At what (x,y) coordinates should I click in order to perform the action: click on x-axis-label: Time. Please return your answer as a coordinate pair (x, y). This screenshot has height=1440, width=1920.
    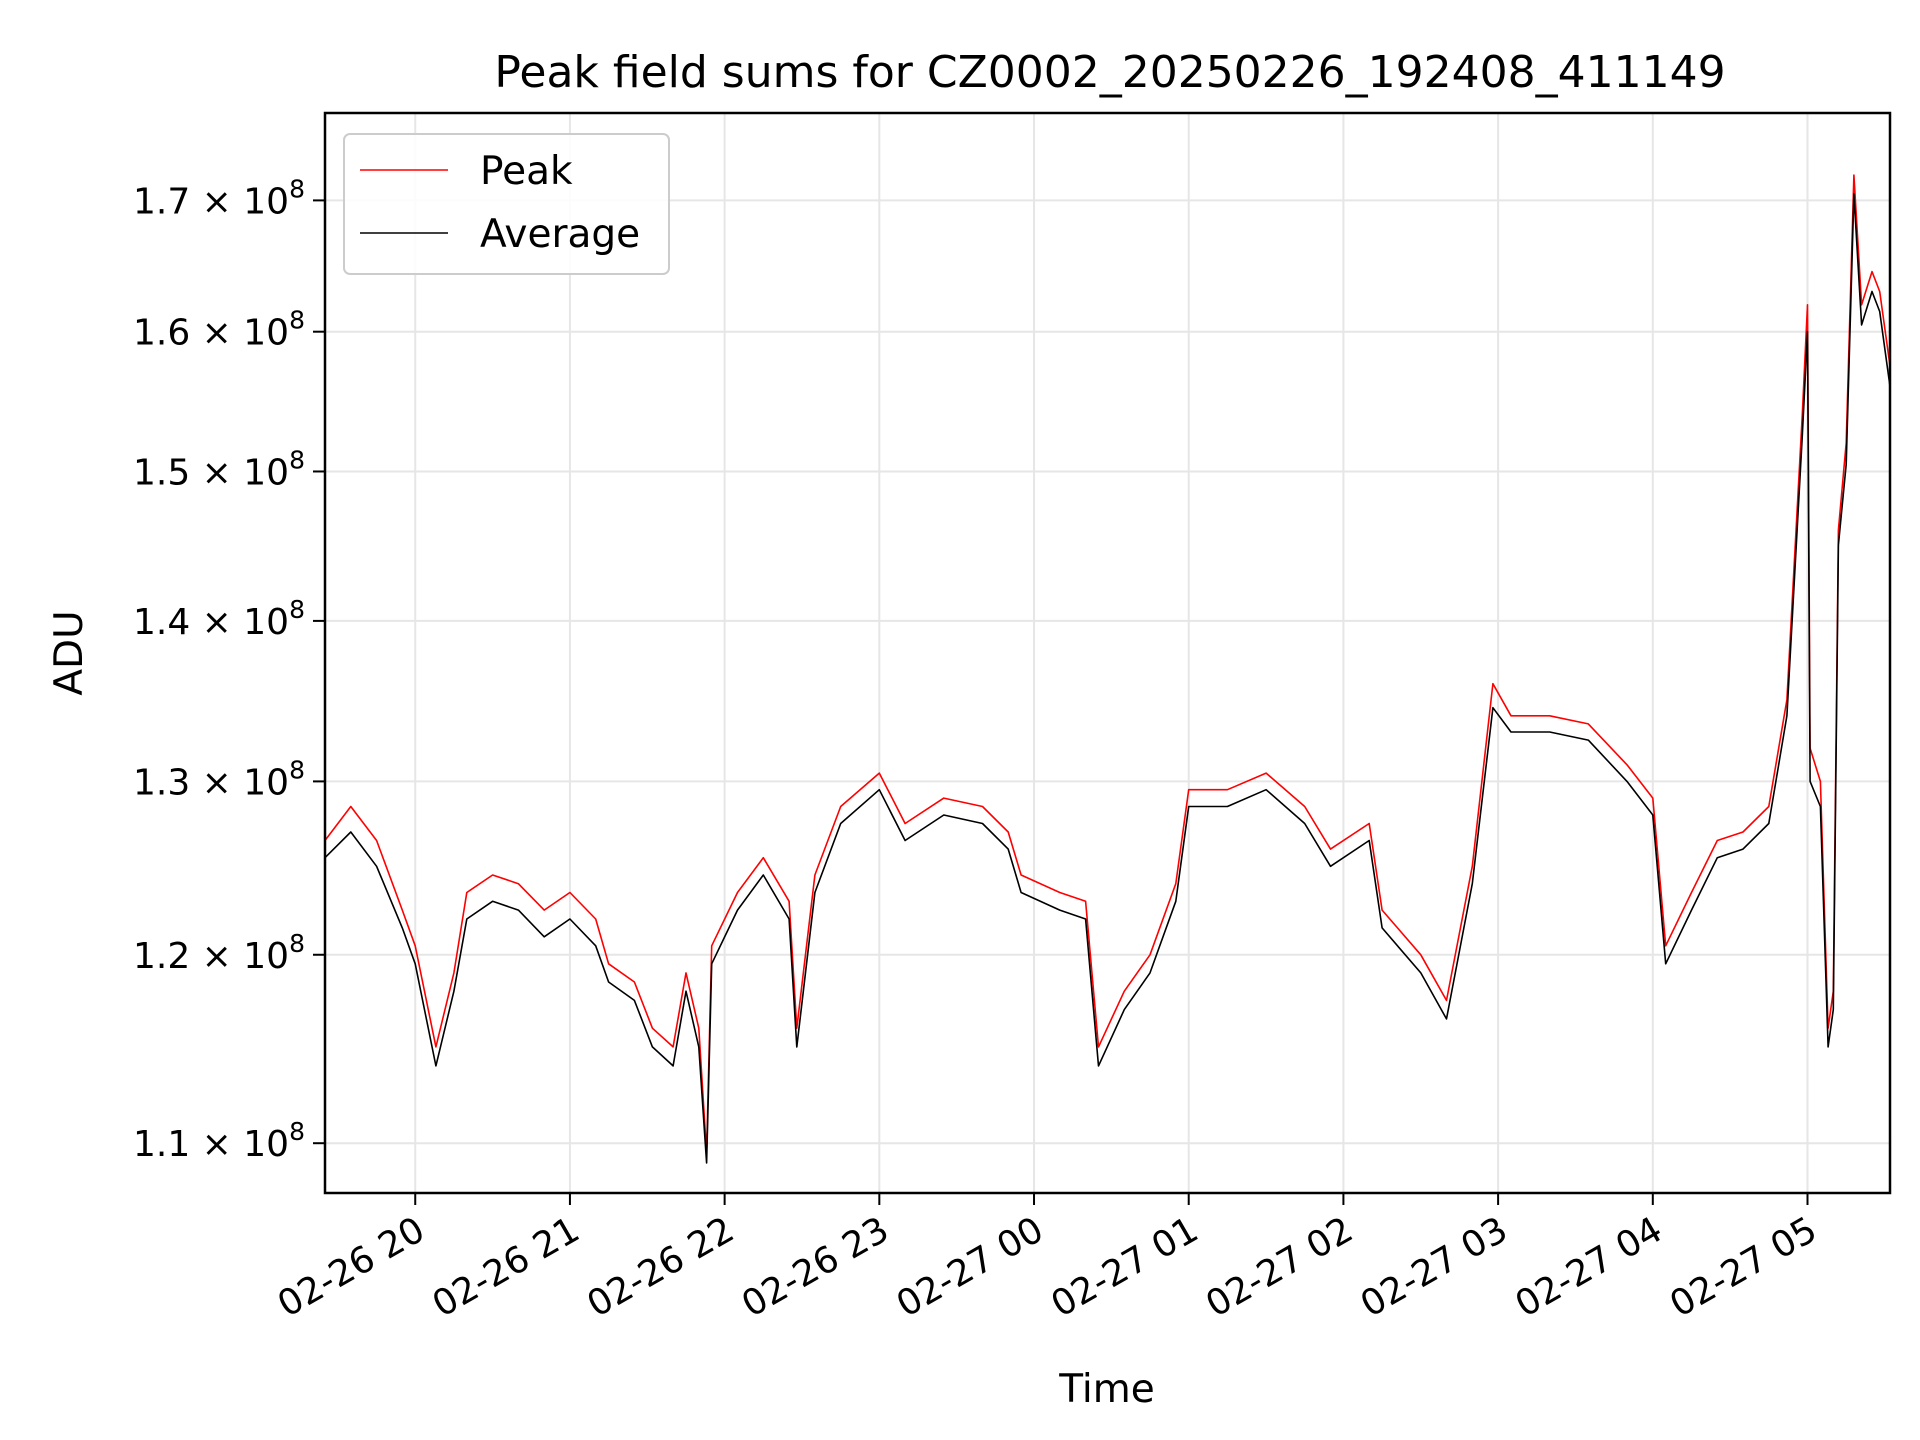
    Looking at the image, I should click on (1106, 1389).